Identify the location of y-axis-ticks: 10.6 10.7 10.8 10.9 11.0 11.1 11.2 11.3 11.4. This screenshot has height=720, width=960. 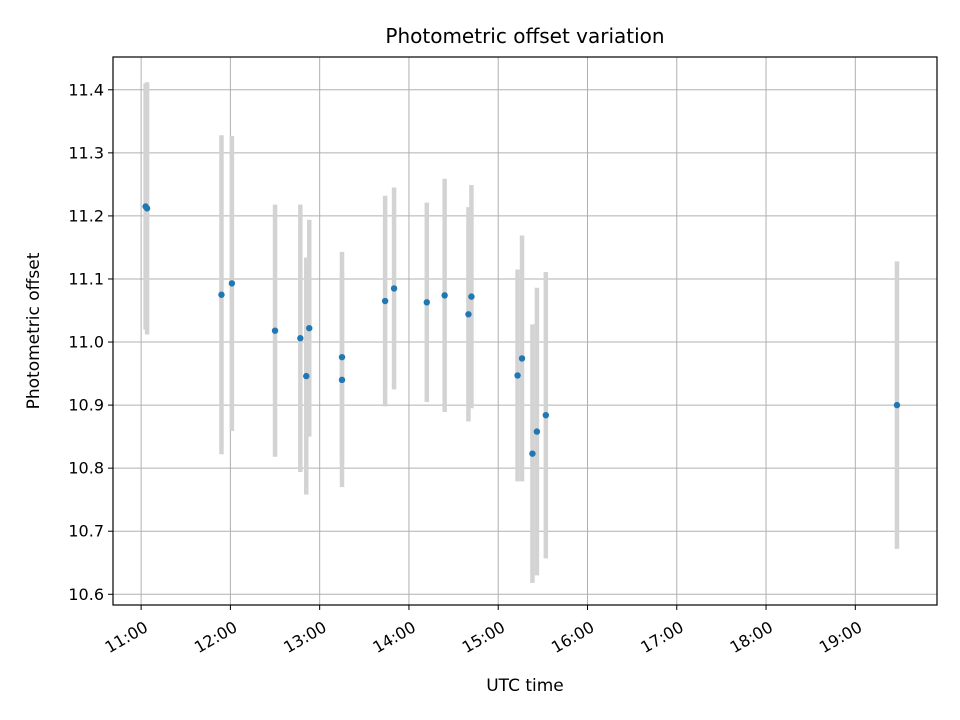
(90, 342).